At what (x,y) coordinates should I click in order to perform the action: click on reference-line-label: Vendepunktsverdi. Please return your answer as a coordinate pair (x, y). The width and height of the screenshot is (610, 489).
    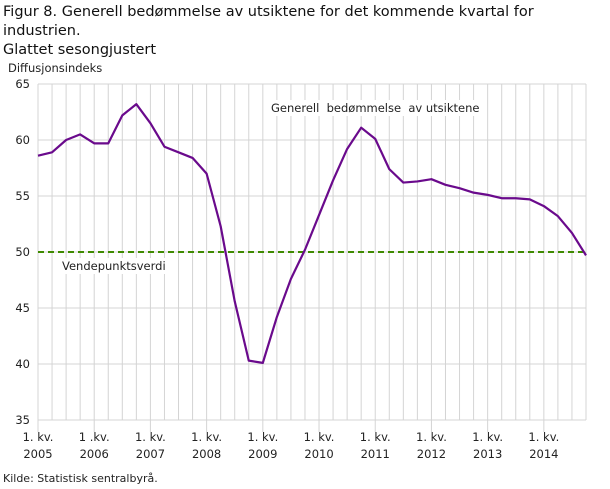
    Looking at the image, I should click on (114, 266).